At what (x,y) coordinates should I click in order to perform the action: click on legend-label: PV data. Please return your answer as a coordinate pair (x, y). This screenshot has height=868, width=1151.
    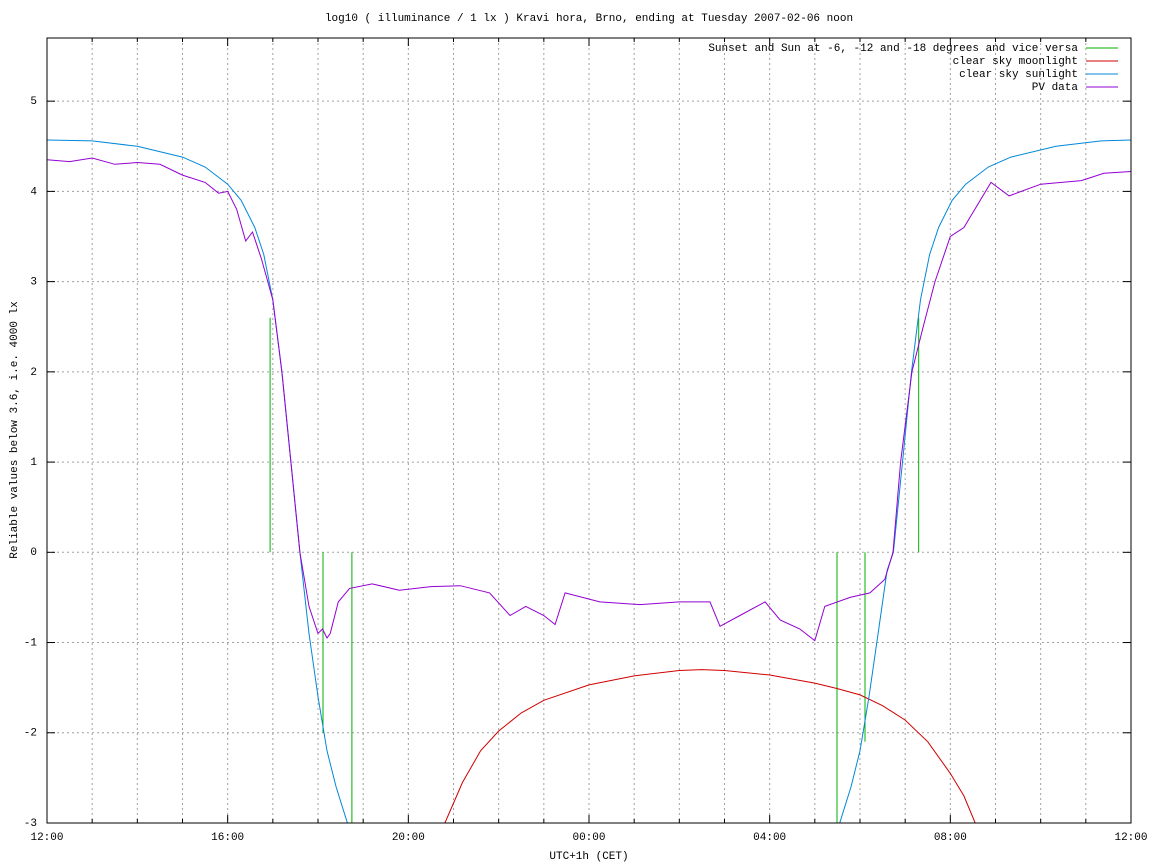
    Looking at the image, I should click on (1055, 88).